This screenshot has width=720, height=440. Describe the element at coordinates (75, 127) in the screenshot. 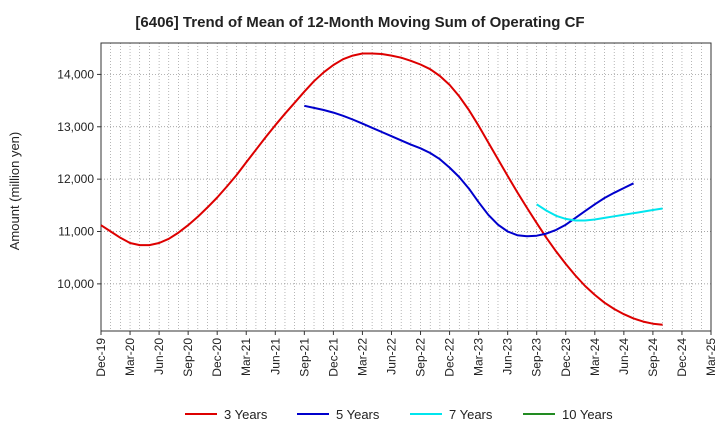

I see `y-tick-label: 13,000` at that location.